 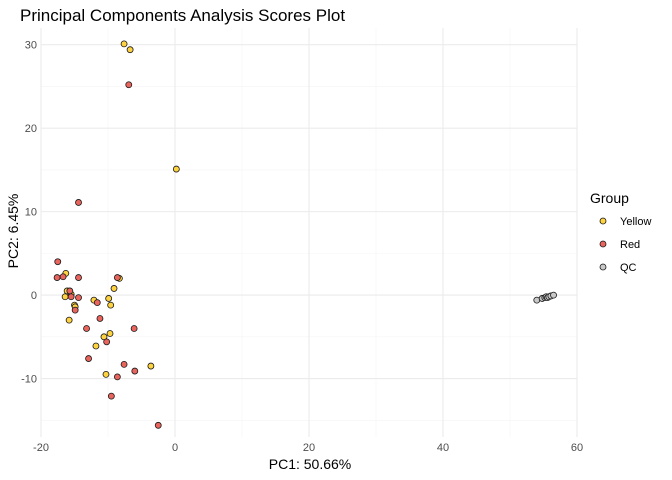 What do you see at coordinates (577, 448) in the screenshot?
I see `x-tick-label: 60` at bounding box center [577, 448].